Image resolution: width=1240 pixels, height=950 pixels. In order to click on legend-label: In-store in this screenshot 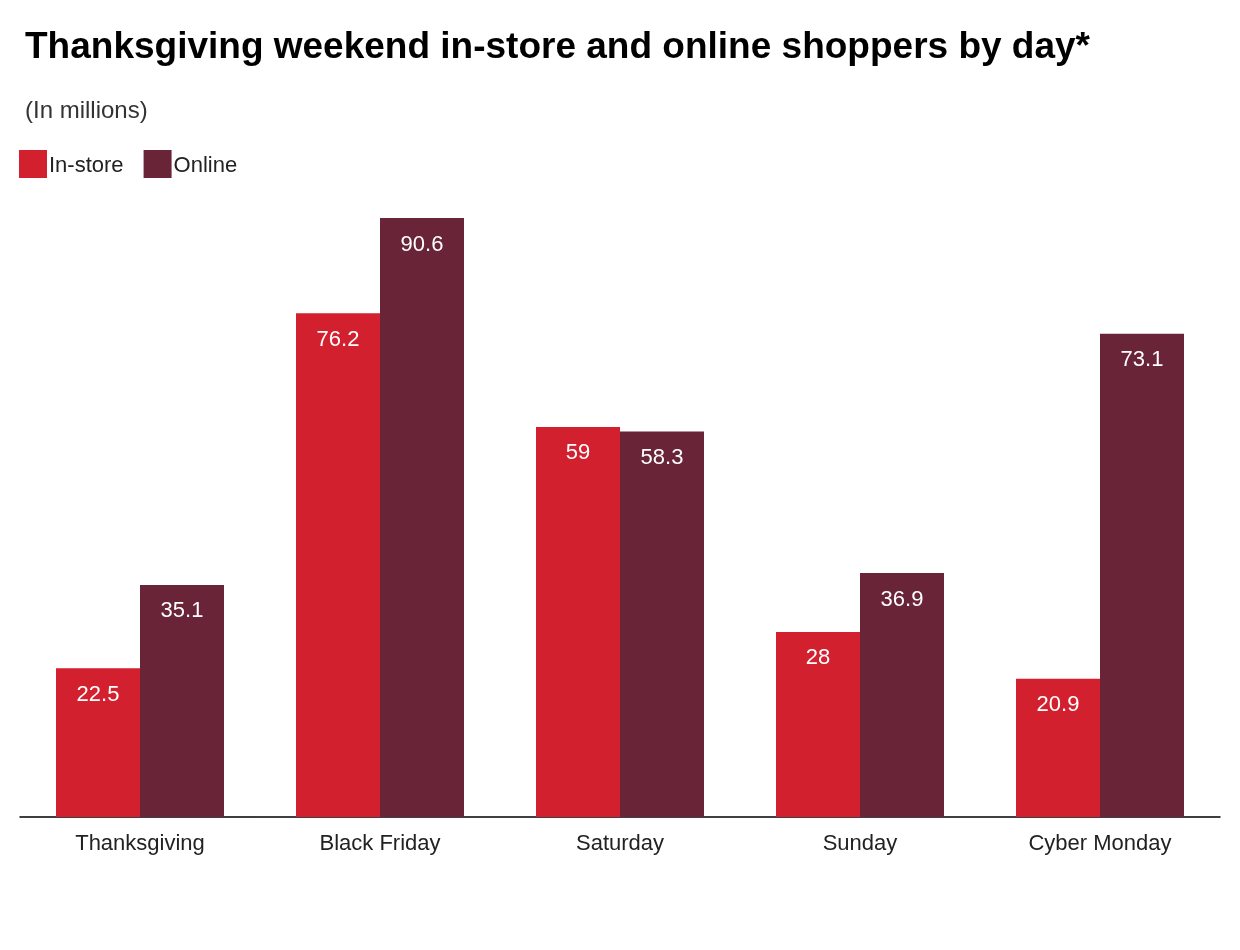, I will do `click(86, 164)`.